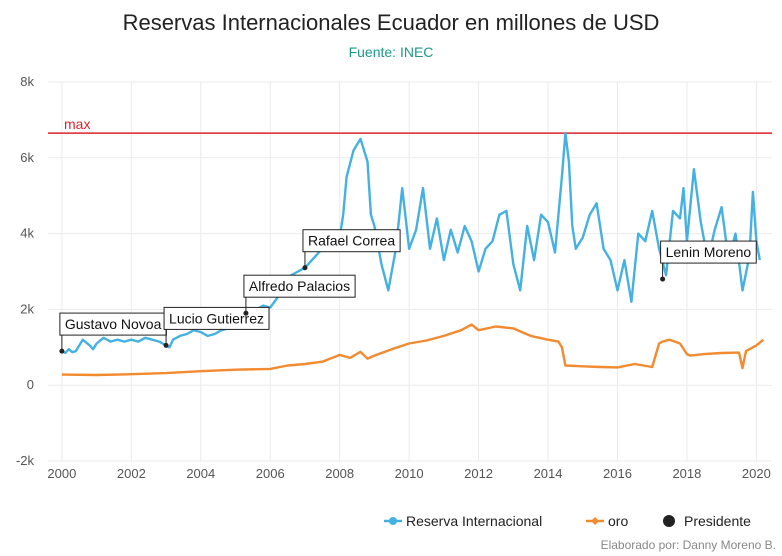 The image size is (782, 556). Describe the element at coordinates (686, 473) in the screenshot. I see `x-tick-label: 2018` at that location.